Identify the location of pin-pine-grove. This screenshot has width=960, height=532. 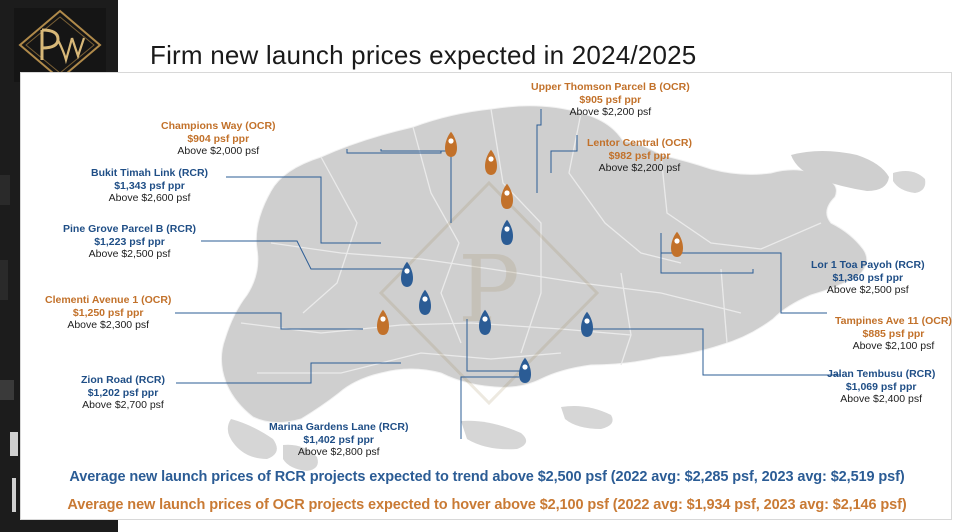
(425, 302).